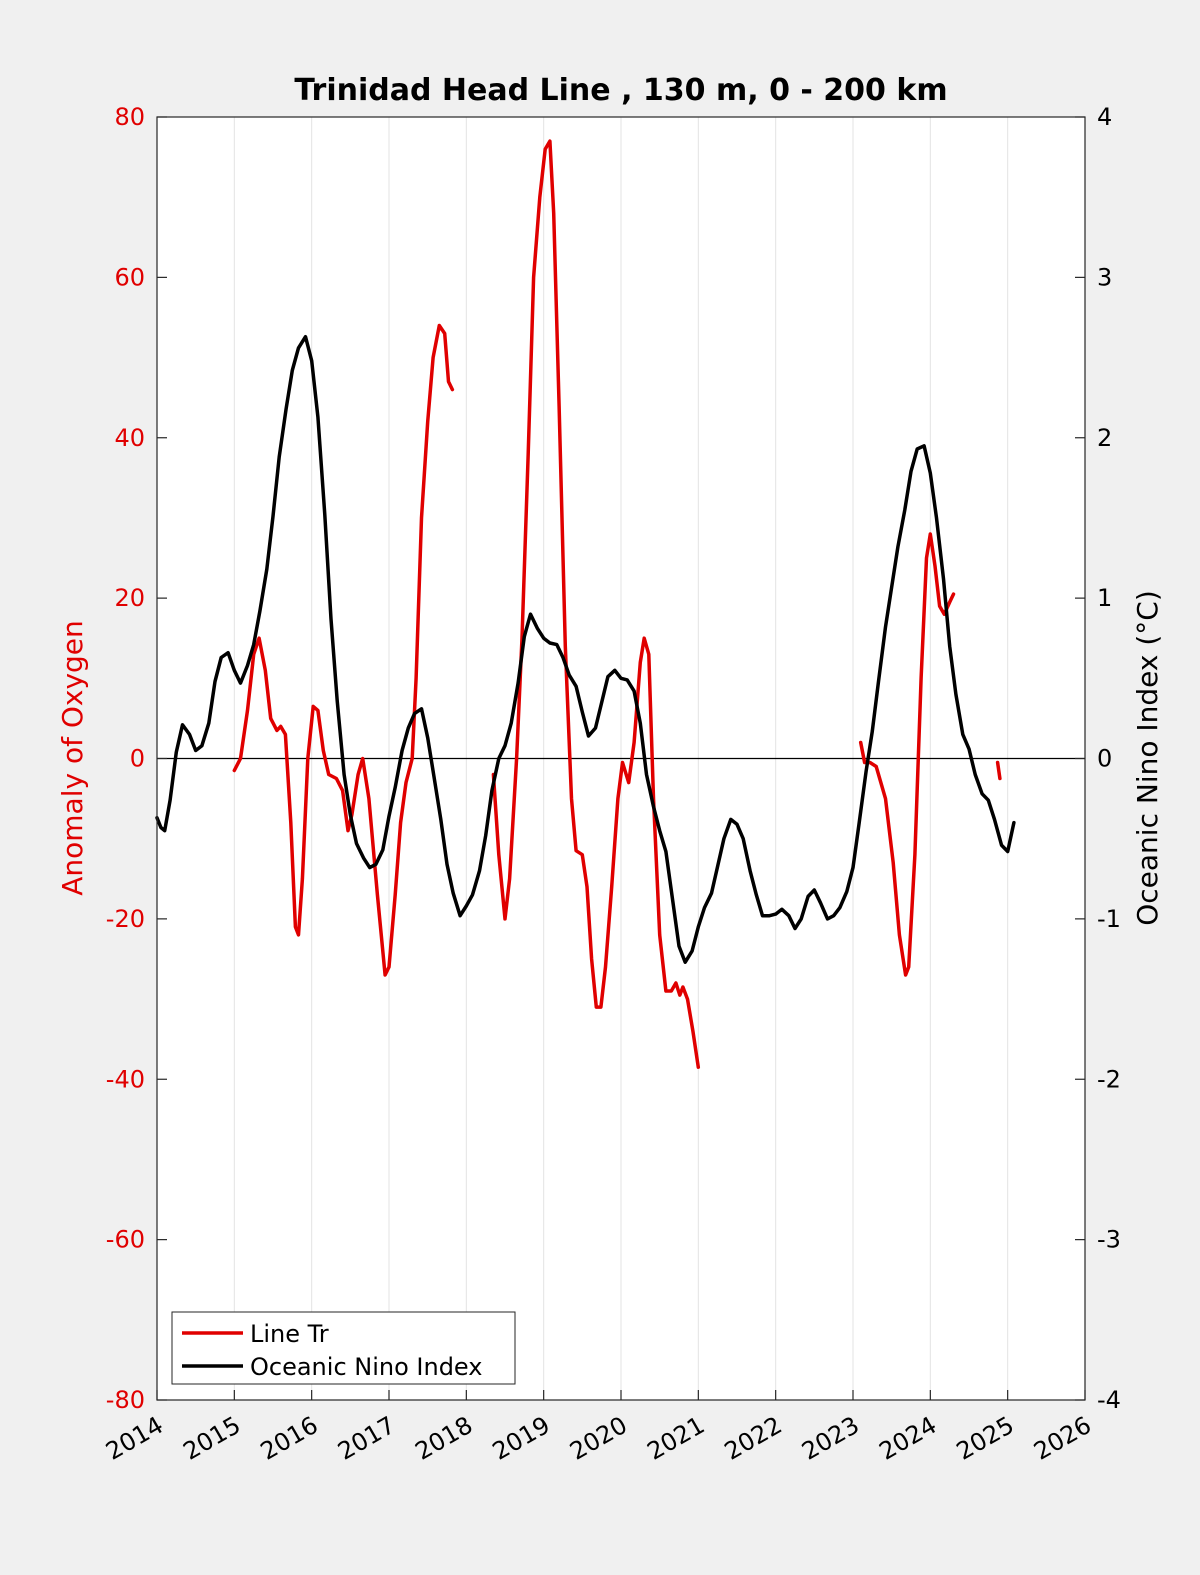 Image resolution: width=1200 pixels, height=1575 pixels. Describe the element at coordinates (1109, 1400) in the screenshot. I see `y-right-tick-label: -4` at that location.